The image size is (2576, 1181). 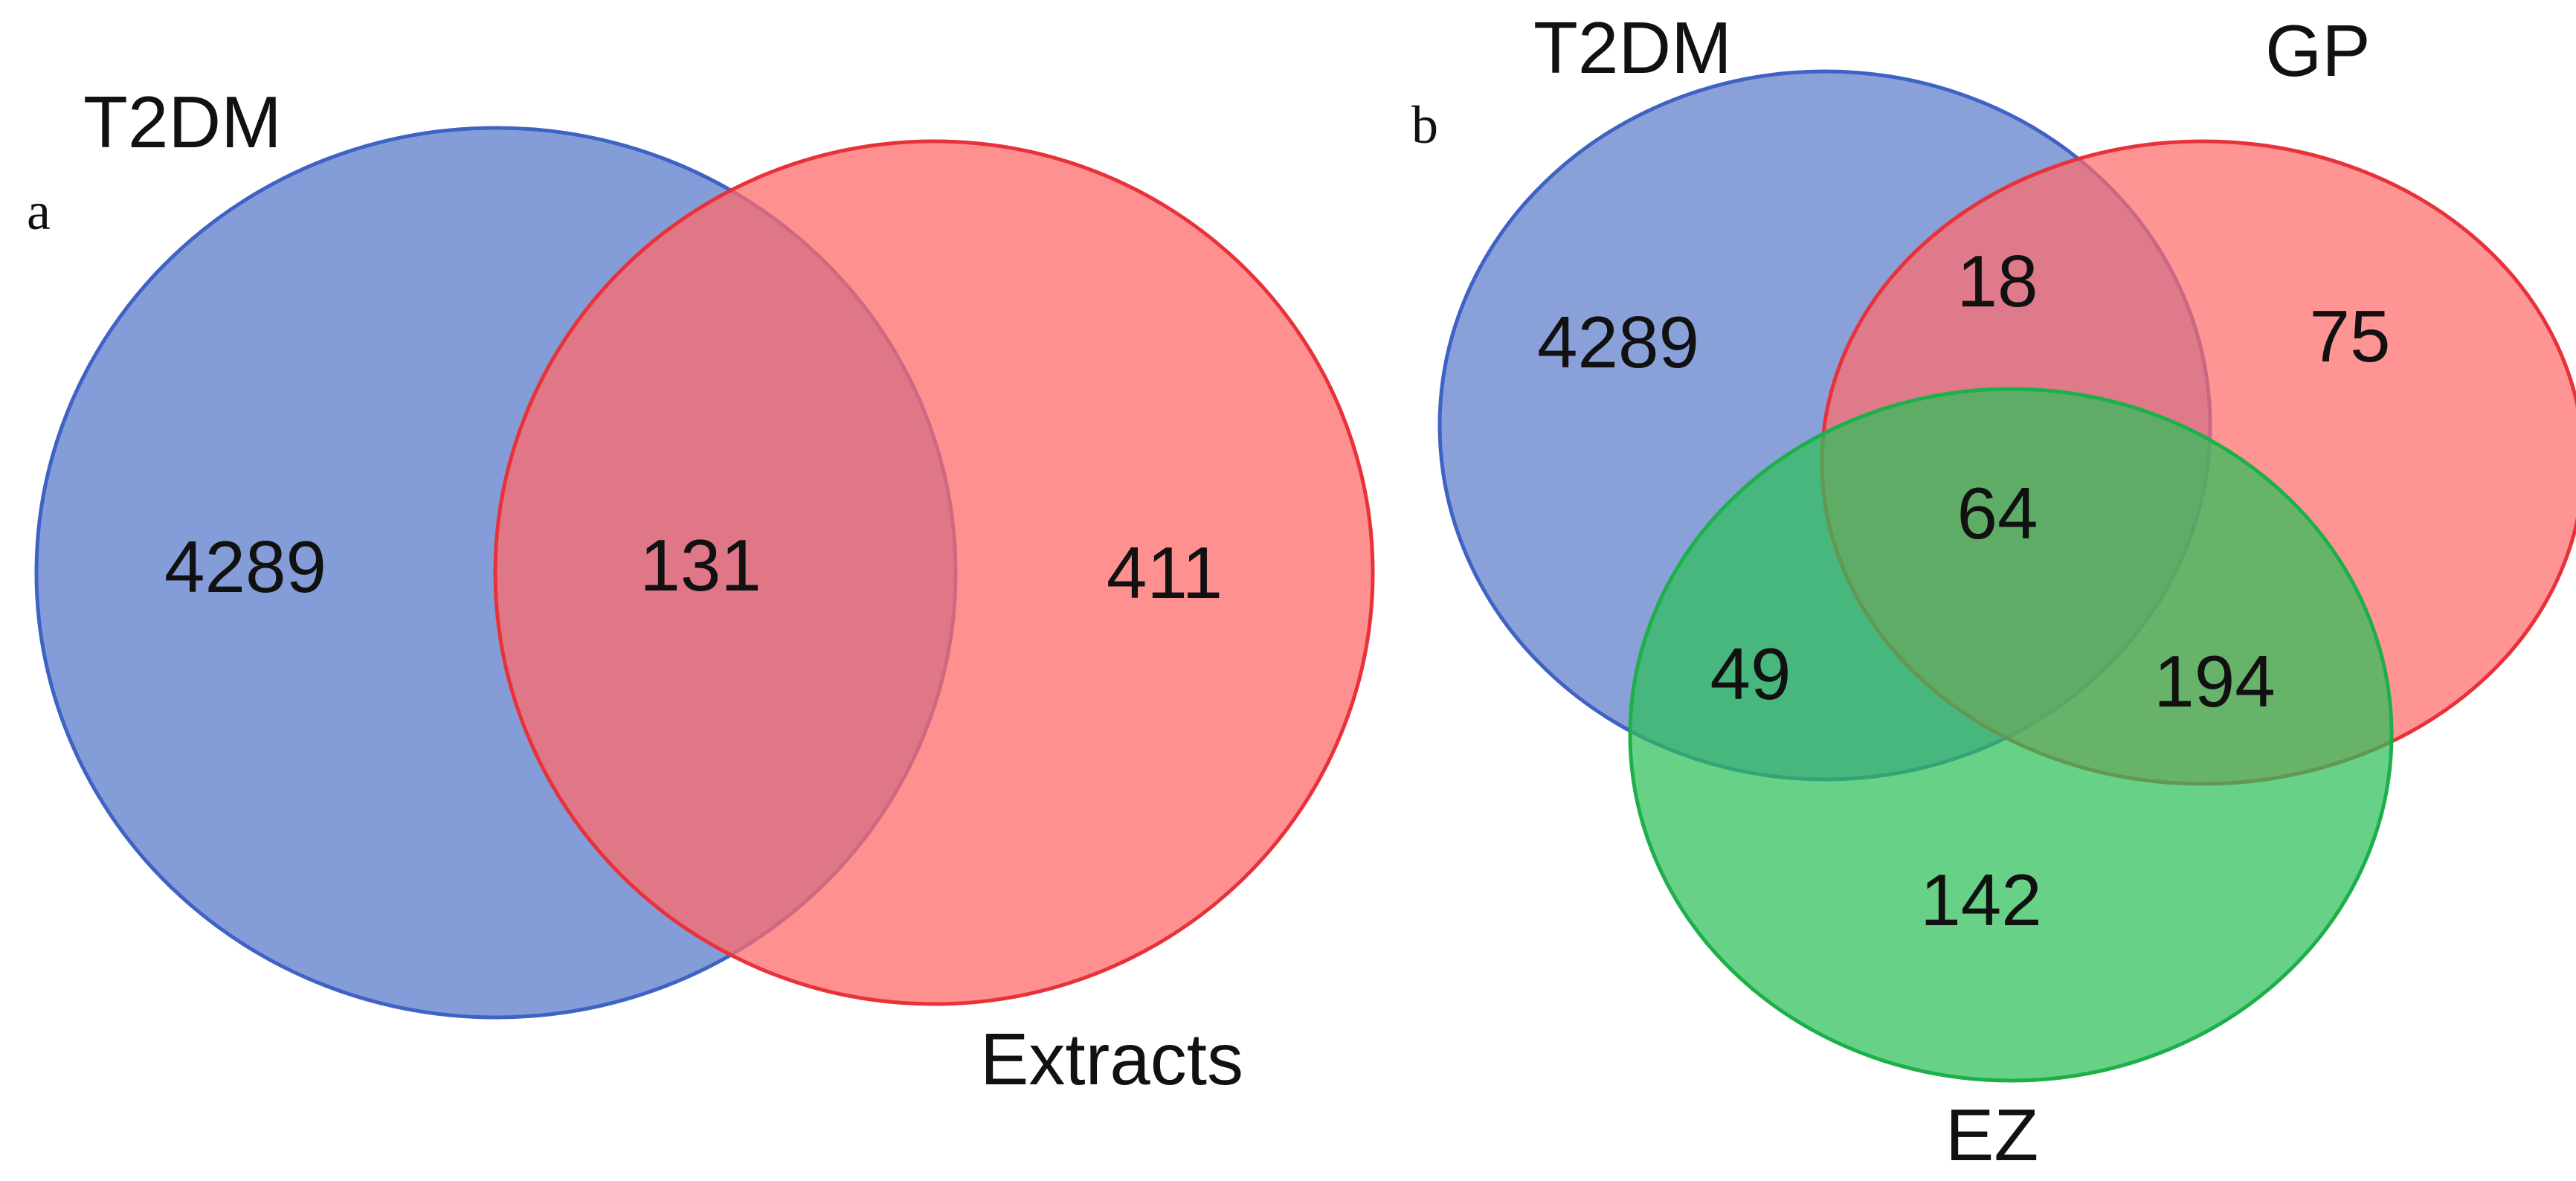 What do you see at coordinates (1632, 48) in the screenshot?
I see `set-label-t2dm-b: T2DM` at bounding box center [1632, 48].